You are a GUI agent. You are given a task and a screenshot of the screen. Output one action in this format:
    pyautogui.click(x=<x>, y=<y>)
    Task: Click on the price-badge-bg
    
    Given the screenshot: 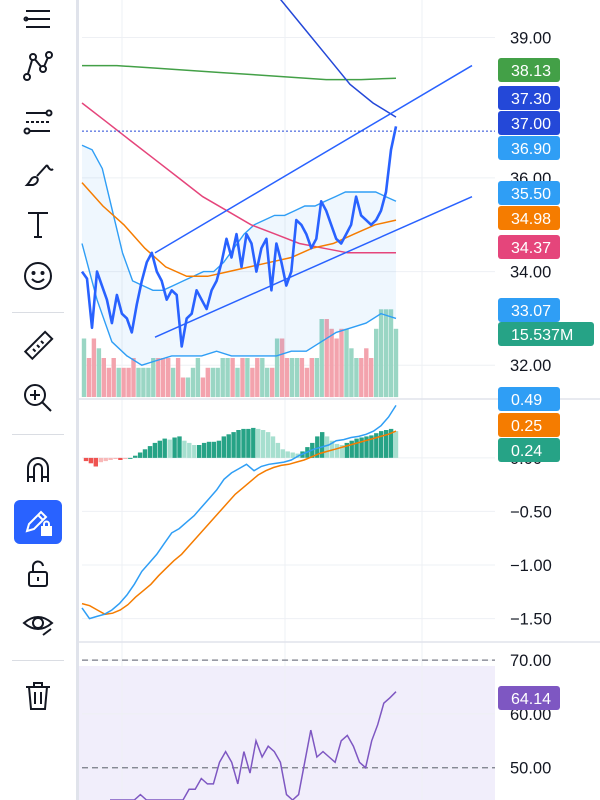 What is the action you would take?
    pyautogui.click(x=529, y=310)
    